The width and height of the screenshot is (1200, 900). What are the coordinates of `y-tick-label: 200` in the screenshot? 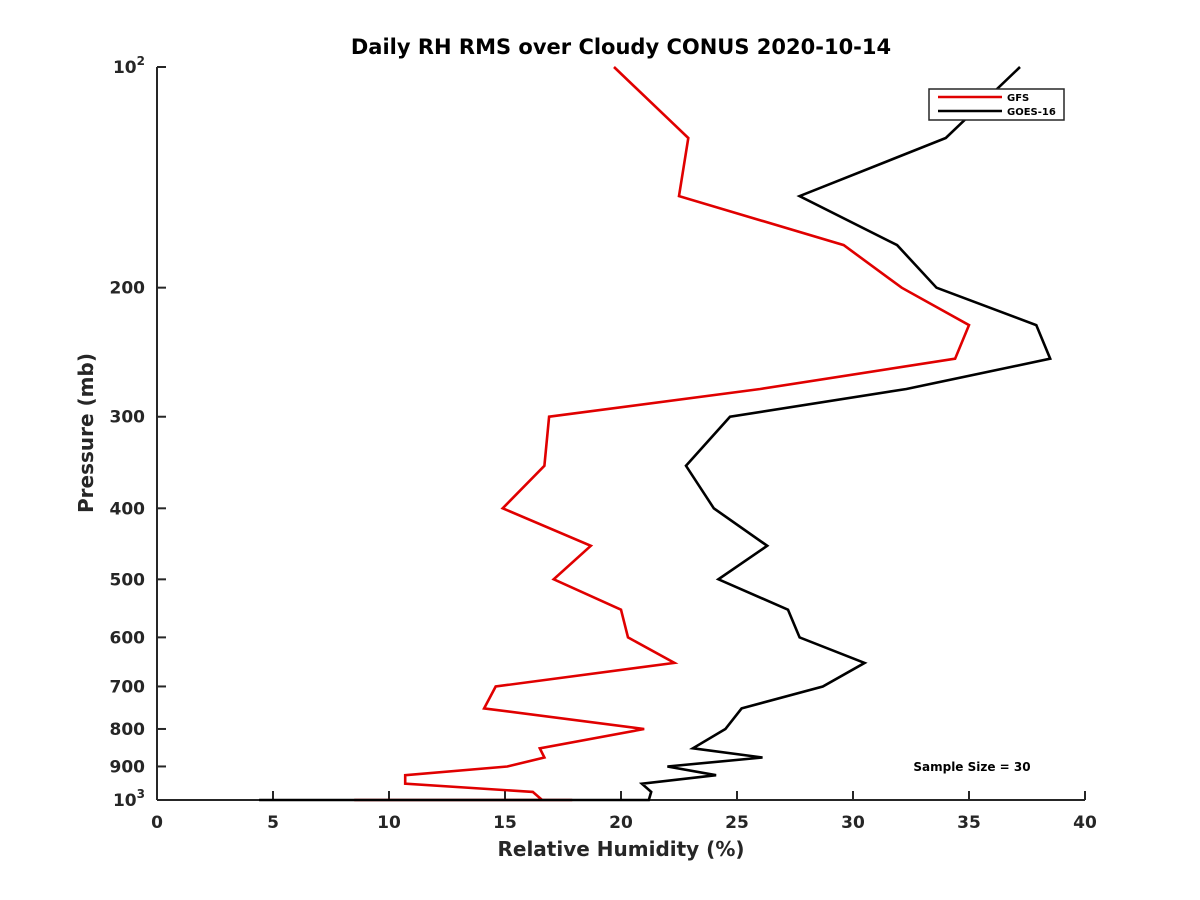 It's located at (128, 289).